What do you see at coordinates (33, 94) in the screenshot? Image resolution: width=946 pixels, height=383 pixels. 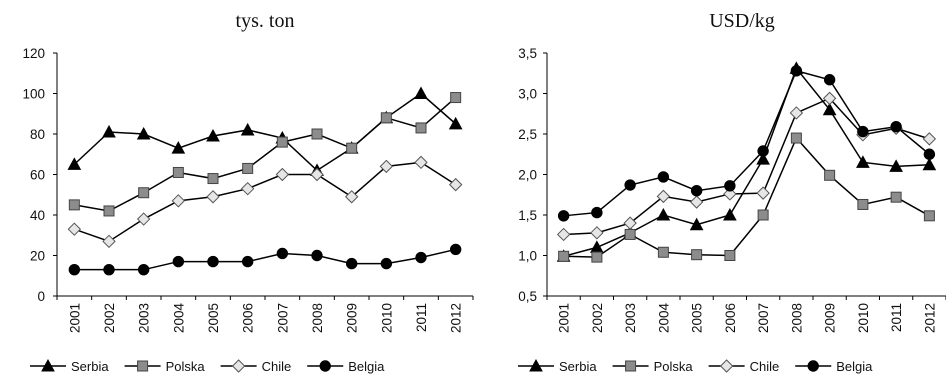 I see `y-tick-label: 100` at bounding box center [33, 94].